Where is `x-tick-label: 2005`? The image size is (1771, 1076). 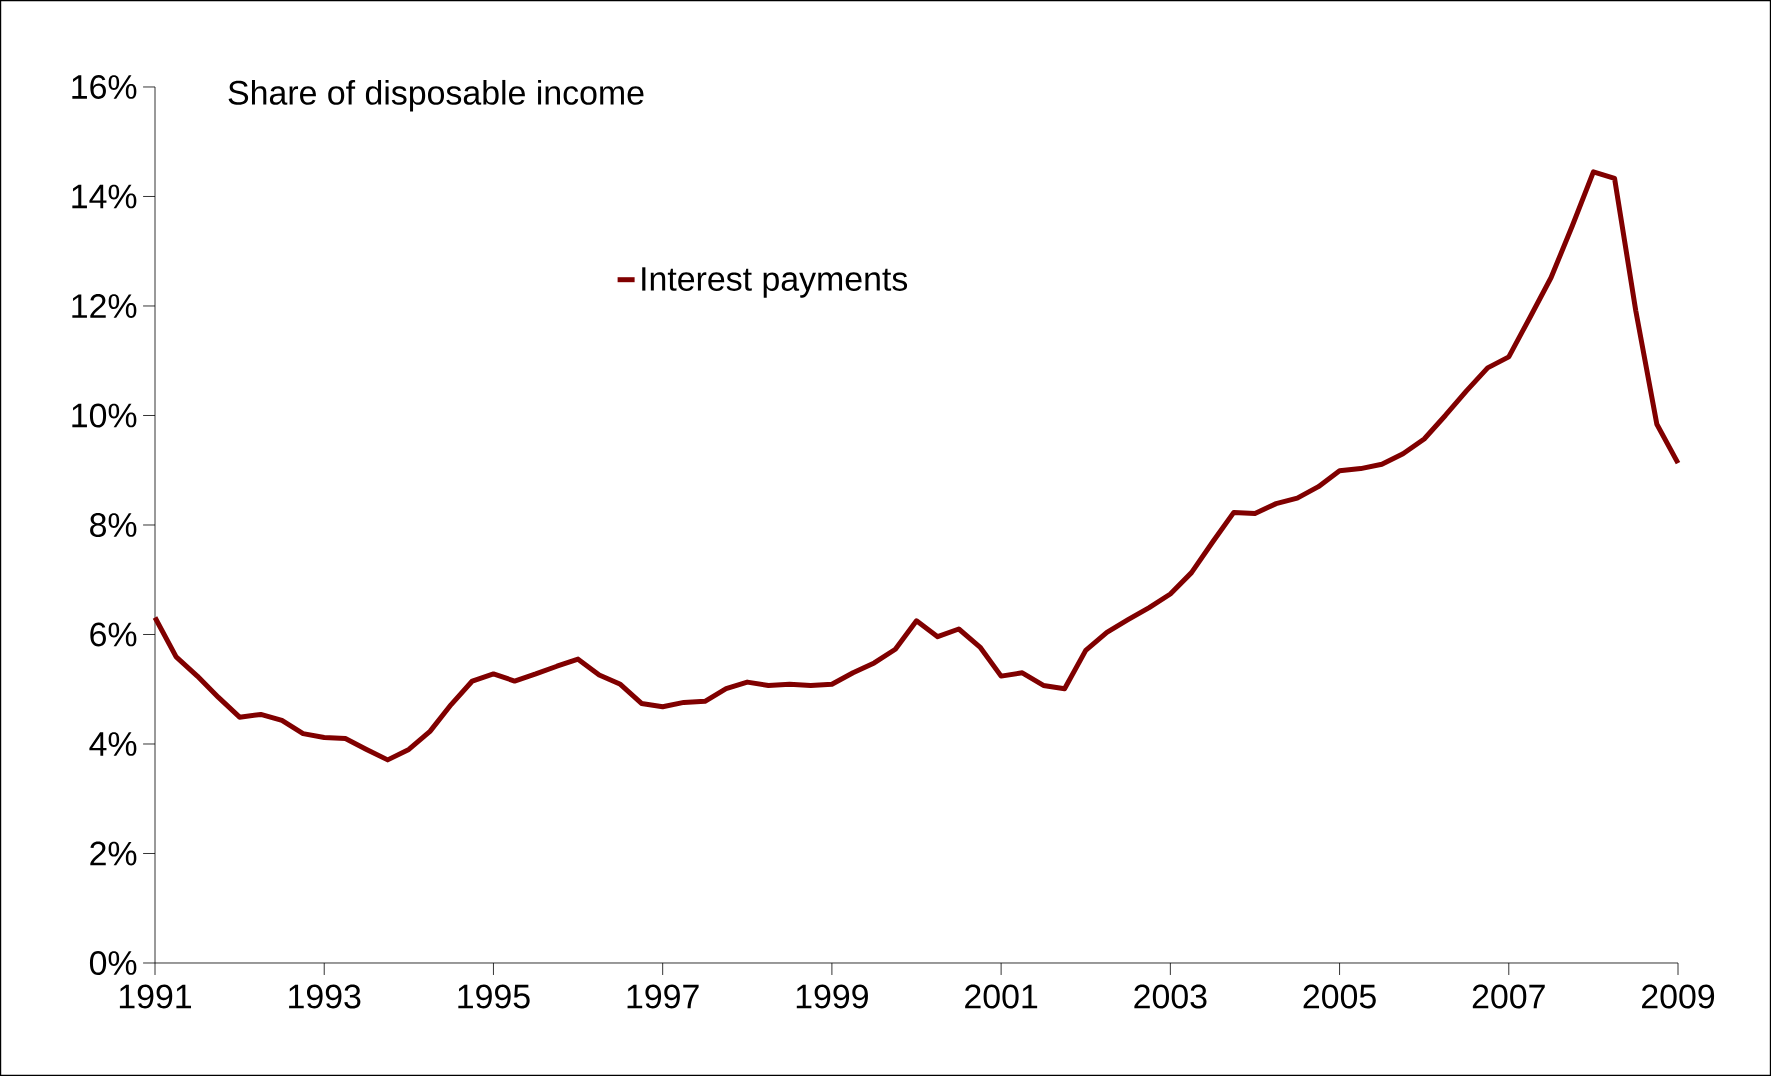
x-tick-label: 2005 is located at coordinates (1339, 996).